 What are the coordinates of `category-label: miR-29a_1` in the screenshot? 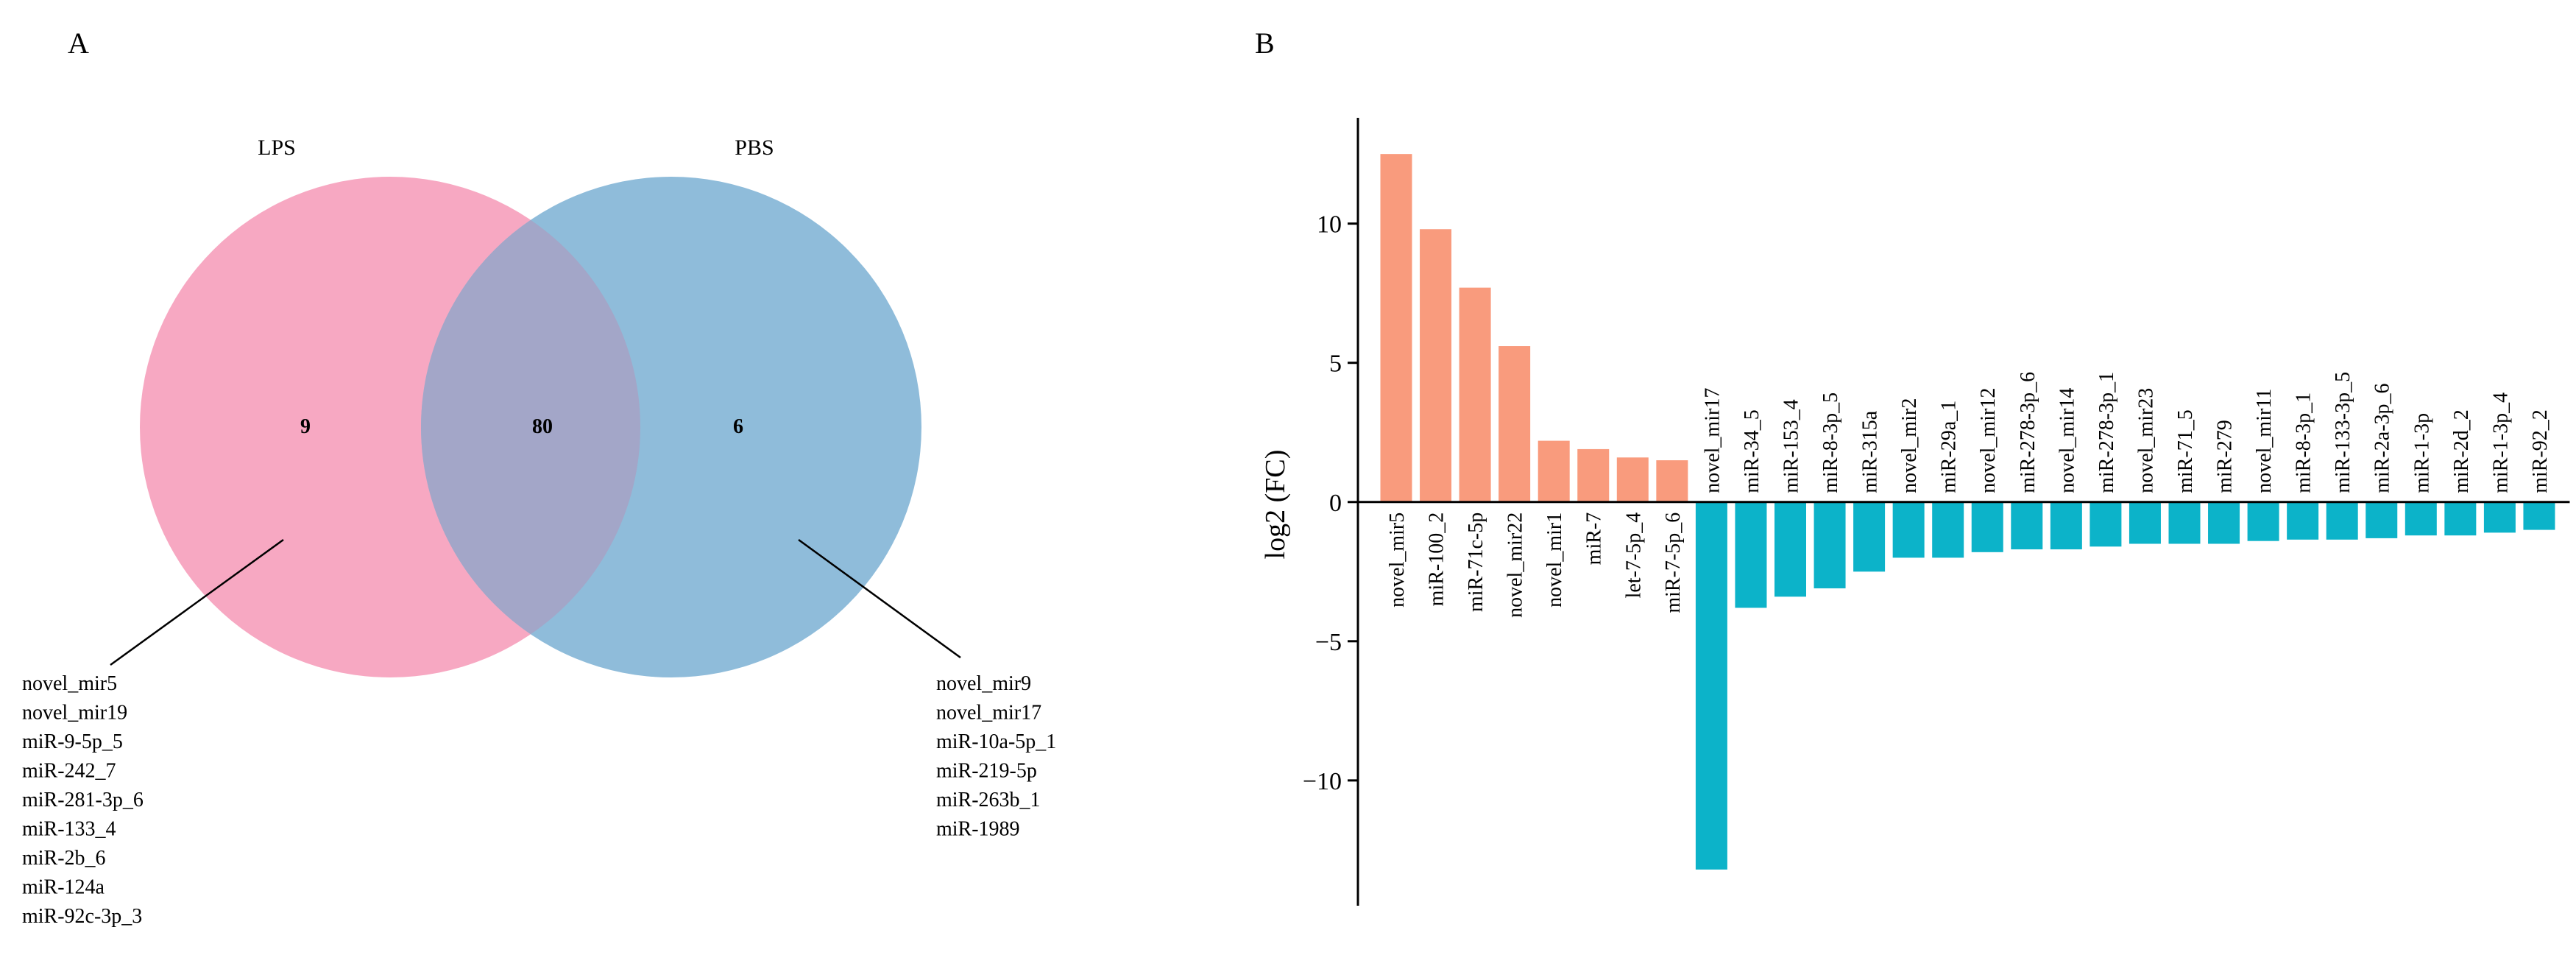 It's located at (1949, 447).